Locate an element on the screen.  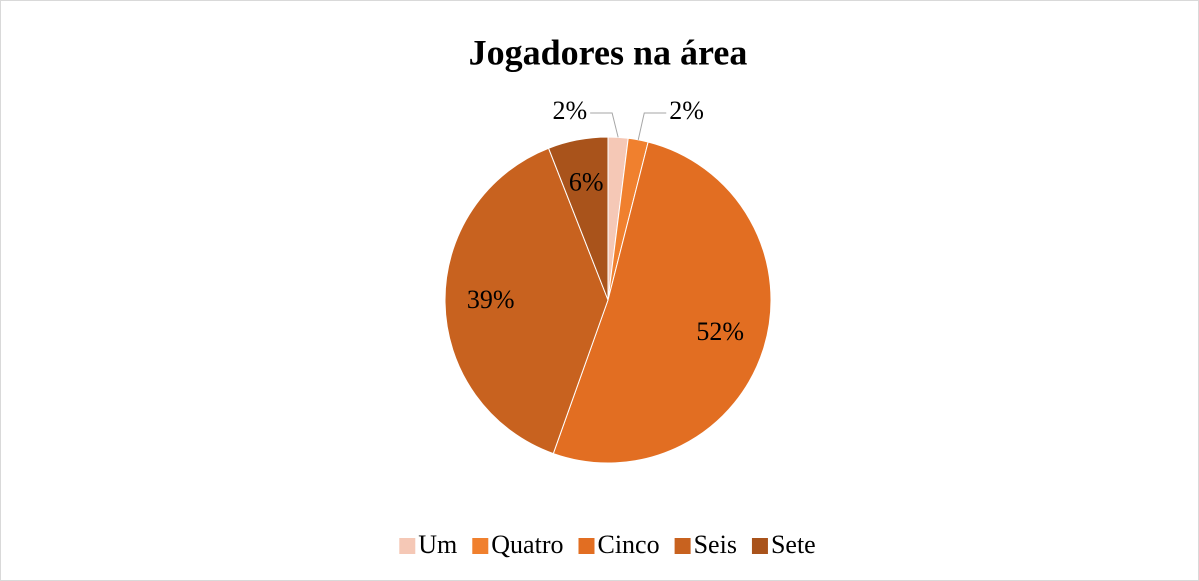
legend-label: Um is located at coordinates (437, 544).